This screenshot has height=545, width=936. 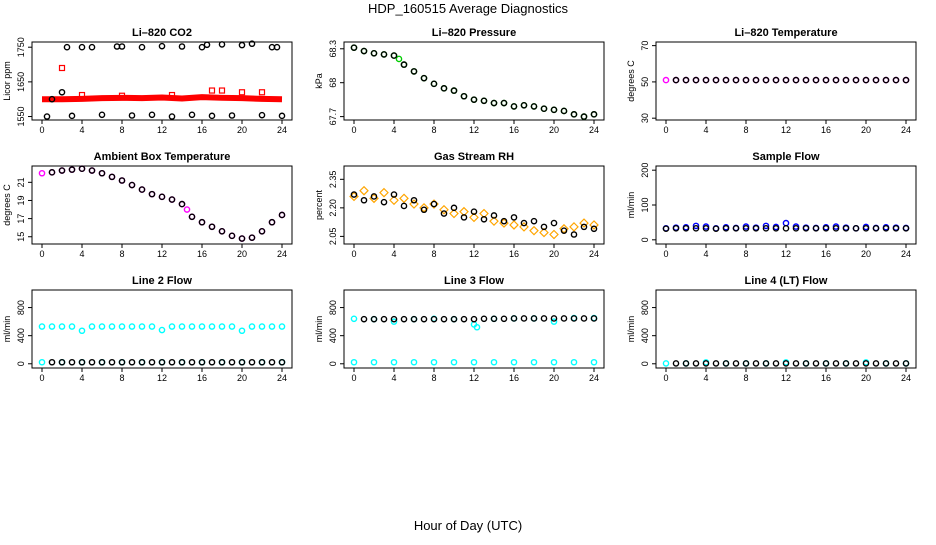 I want to click on panel-title: Li–820 CO2, so click(x=162, y=33).